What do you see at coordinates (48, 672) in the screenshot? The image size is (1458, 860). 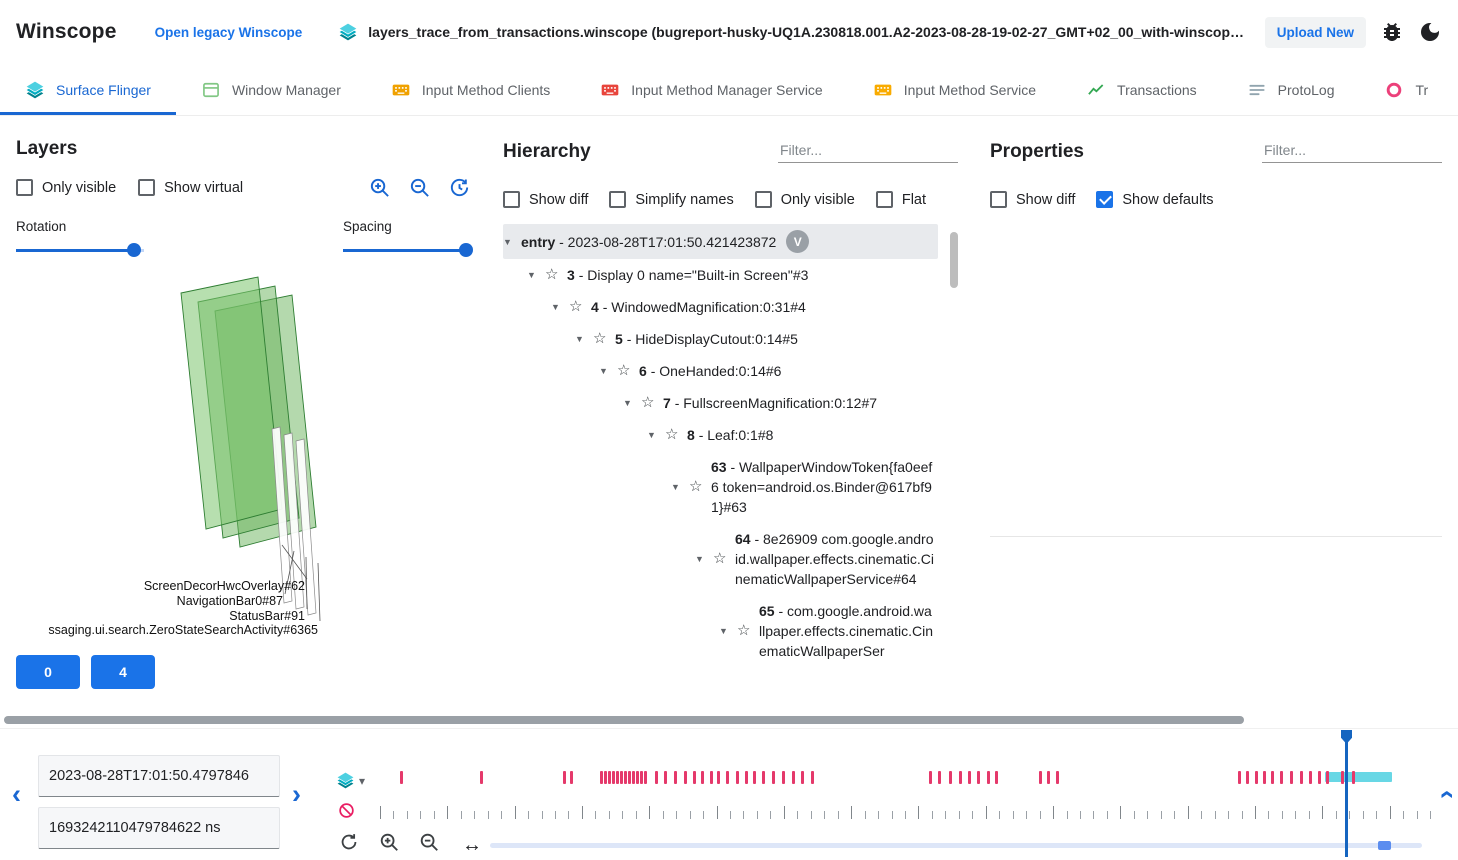 I see `layer-id-button-0: 0` at bounding box center [48, 672].